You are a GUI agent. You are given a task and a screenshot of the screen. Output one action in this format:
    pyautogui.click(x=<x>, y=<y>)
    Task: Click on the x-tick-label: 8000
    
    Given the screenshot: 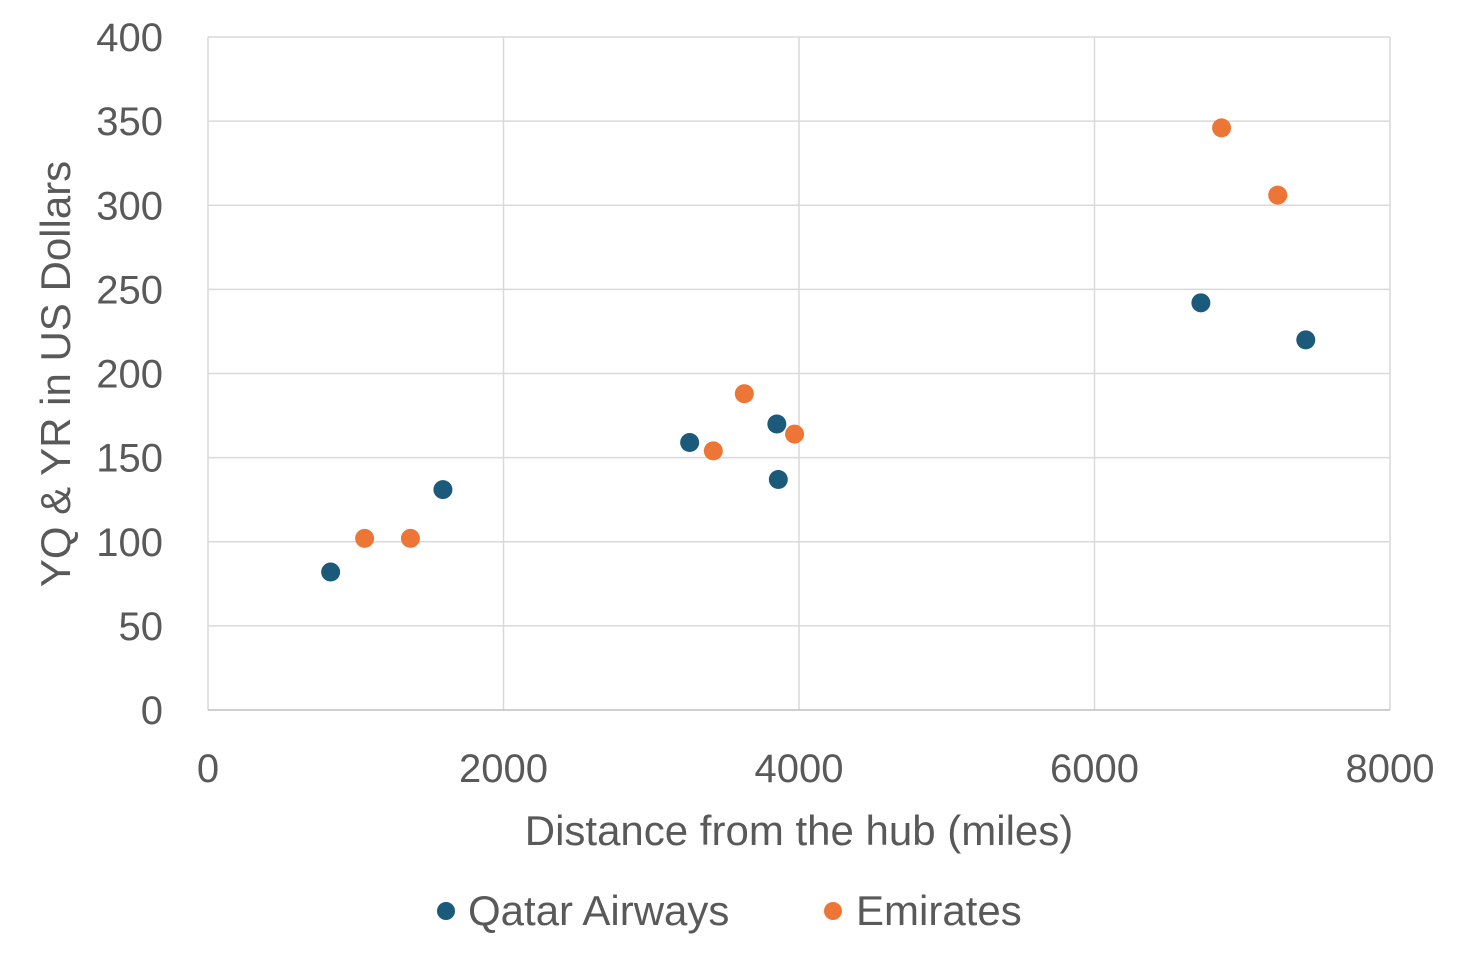 What is the action you would take?
    pyautogui.click(x=1390, y=769)
    